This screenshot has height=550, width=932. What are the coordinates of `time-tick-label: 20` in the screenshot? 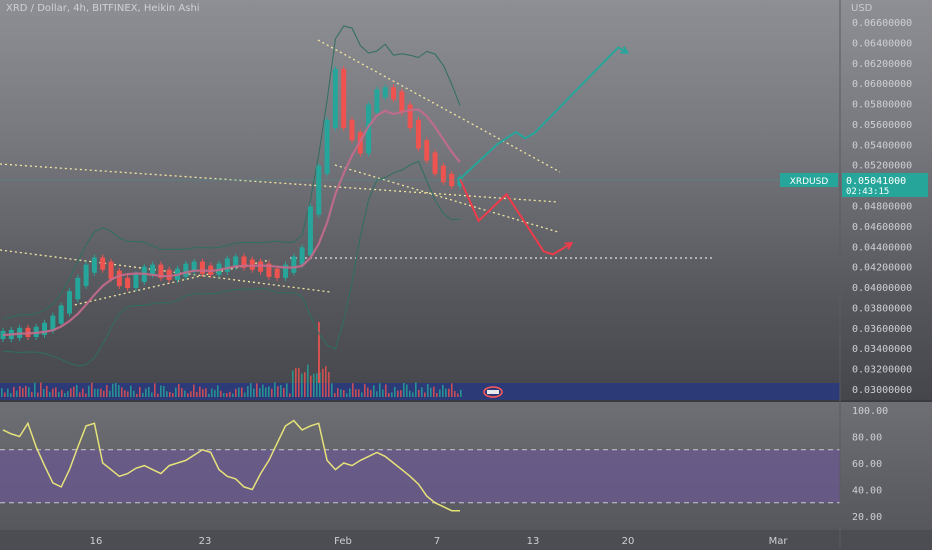 It's located at (628, 541).